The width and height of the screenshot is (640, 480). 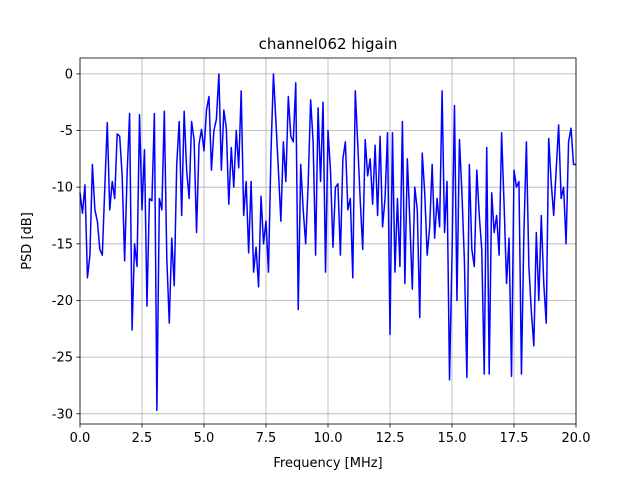 I want to click on y-axis-label: PSD [dB], so click(x=27, y=241).